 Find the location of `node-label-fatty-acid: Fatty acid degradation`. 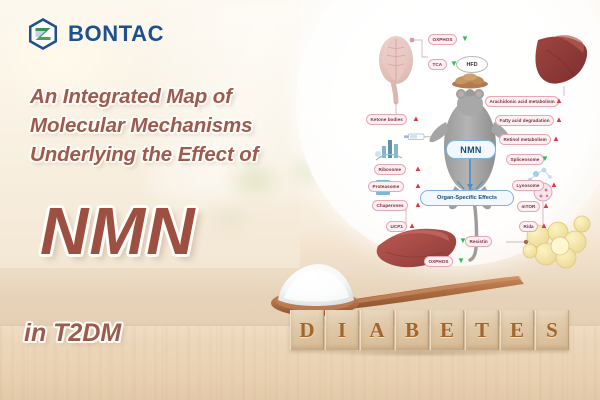

node-label-fatty-acid: Fatty acid degradation is located at coordinates (525, 120).